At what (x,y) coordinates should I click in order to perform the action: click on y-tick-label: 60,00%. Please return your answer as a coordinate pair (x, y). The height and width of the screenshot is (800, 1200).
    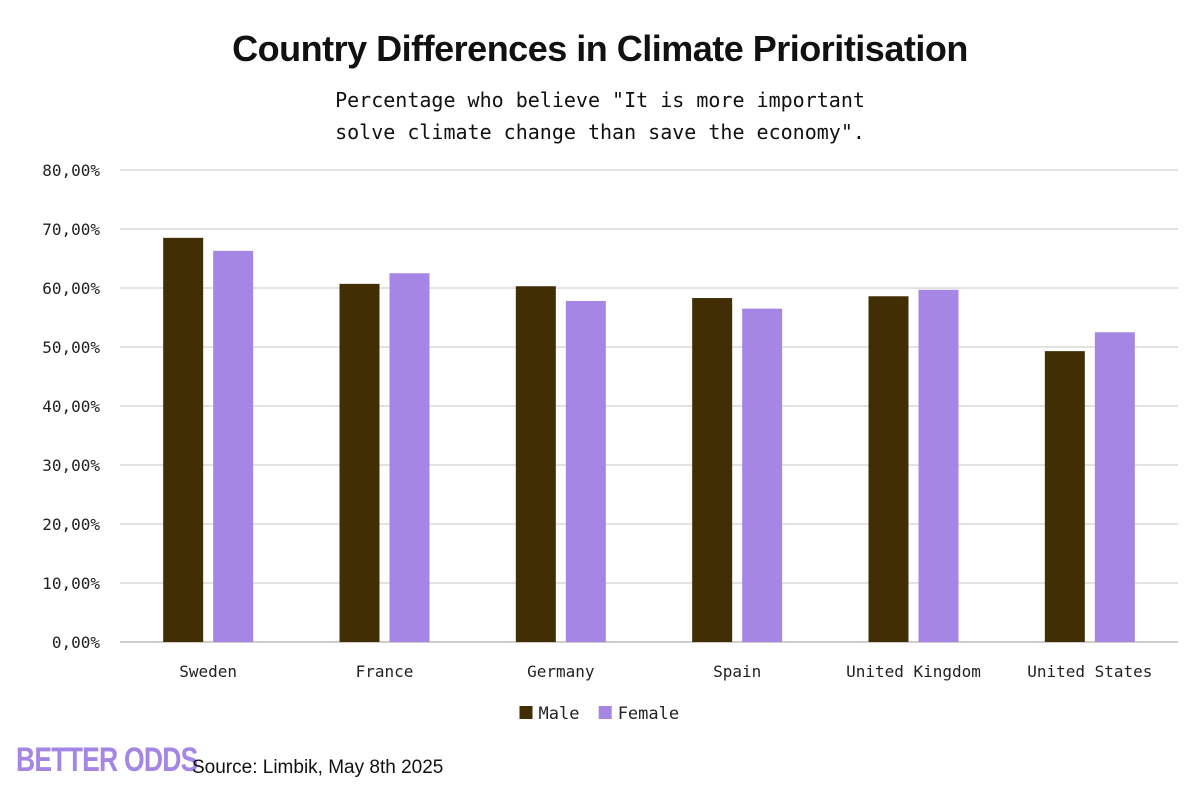
    Looking at the image, I should click on (71, 288).